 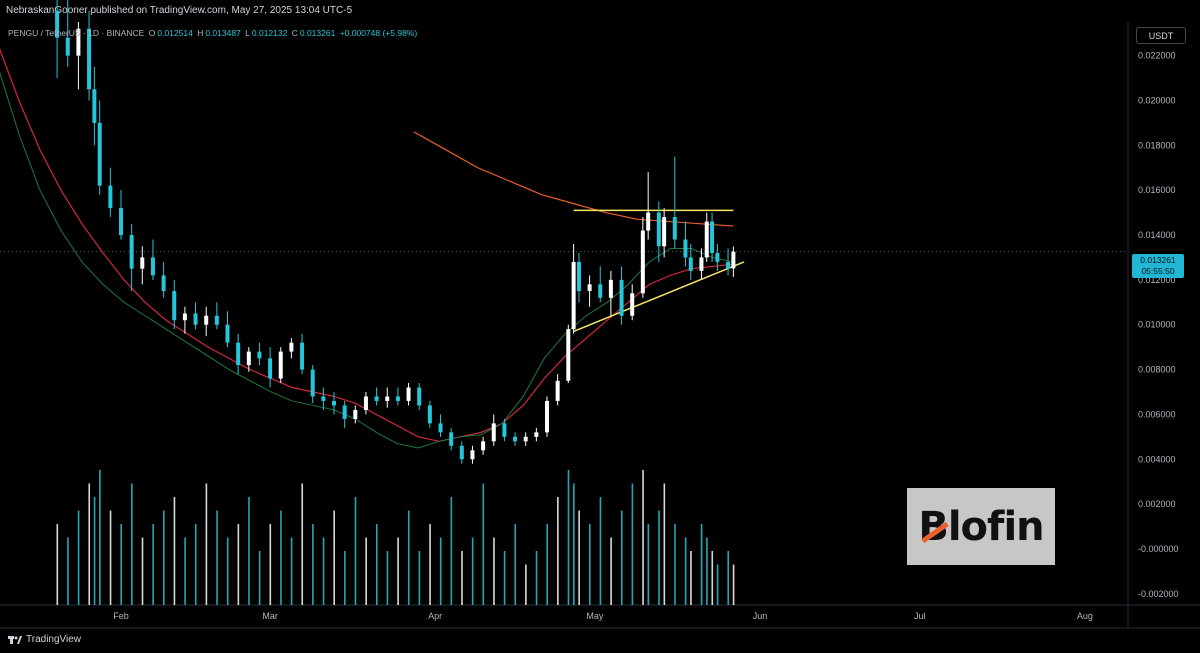 What do you see at coordinates (435, 616) in the screenshot?
I see `time-tick-apr: Apr` at bounding box center [435, 616].